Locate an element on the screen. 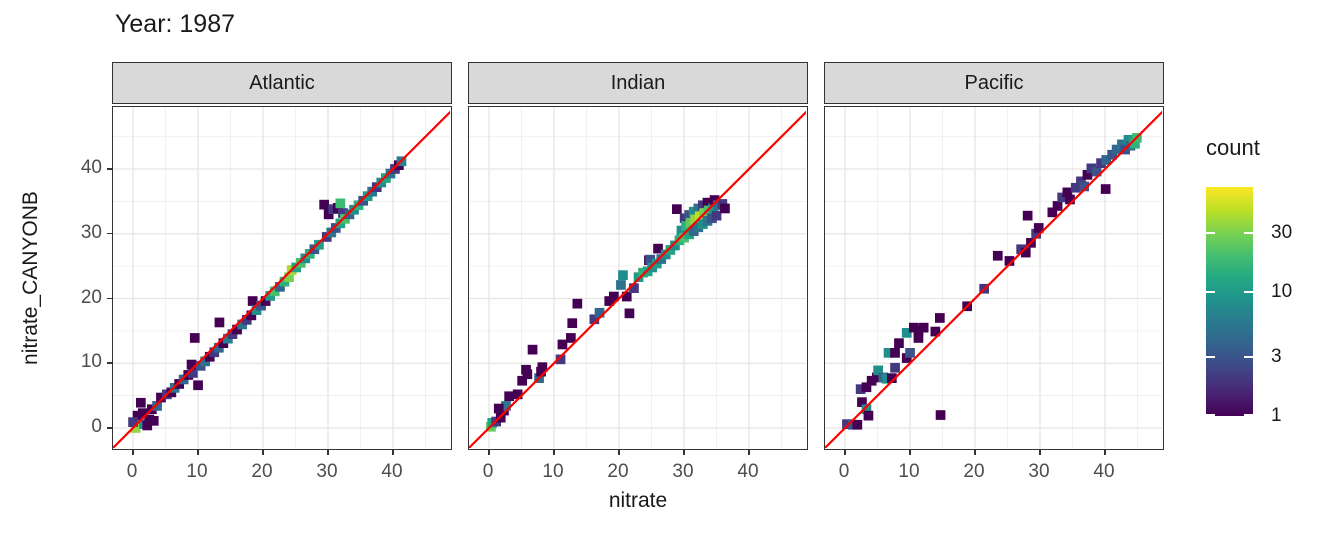 This screenshot has height=537, width=1344. y-tick-label: 10 is located at coordinates (91, 362).